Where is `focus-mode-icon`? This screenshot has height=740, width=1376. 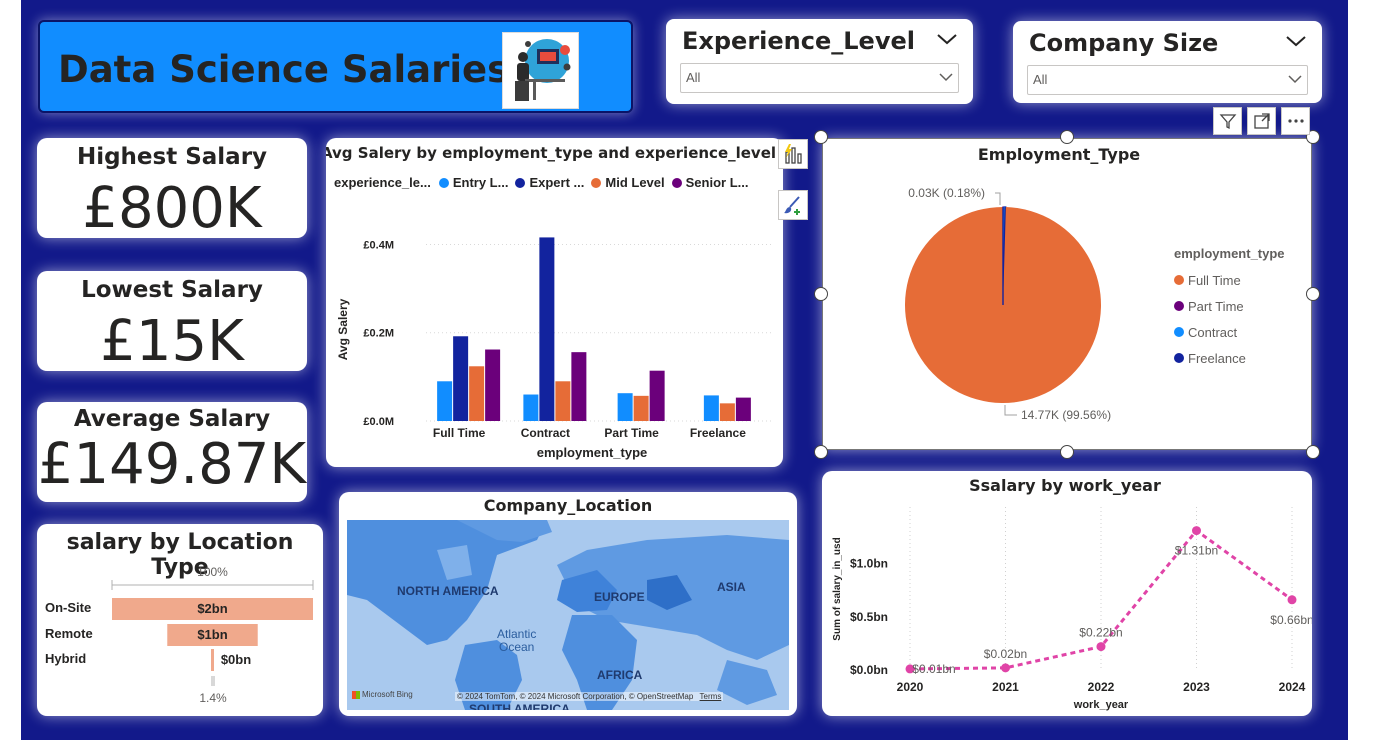
focus-mode-icon is located at coordinates (1261, 121).